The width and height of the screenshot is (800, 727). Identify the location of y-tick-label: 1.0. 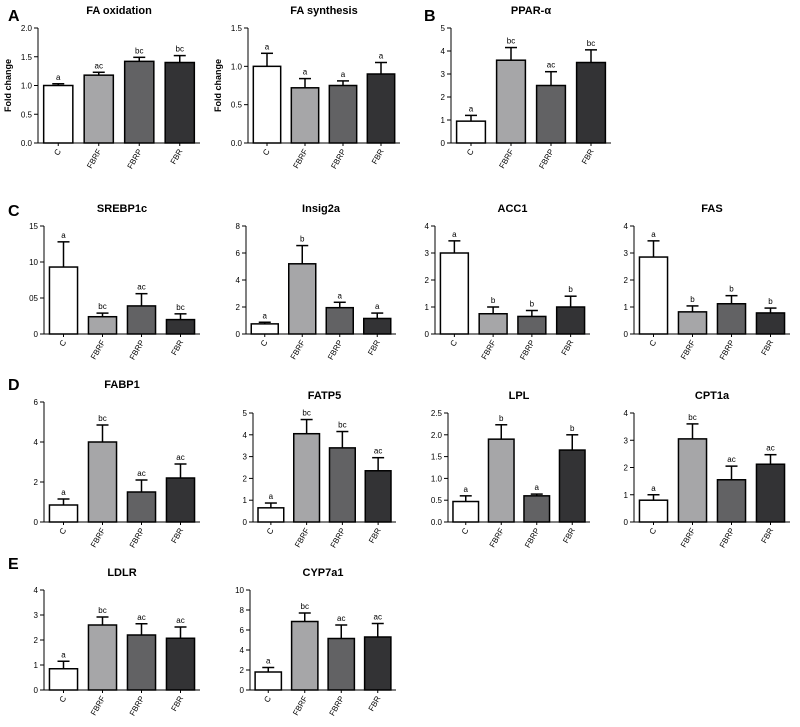
(437, 478).